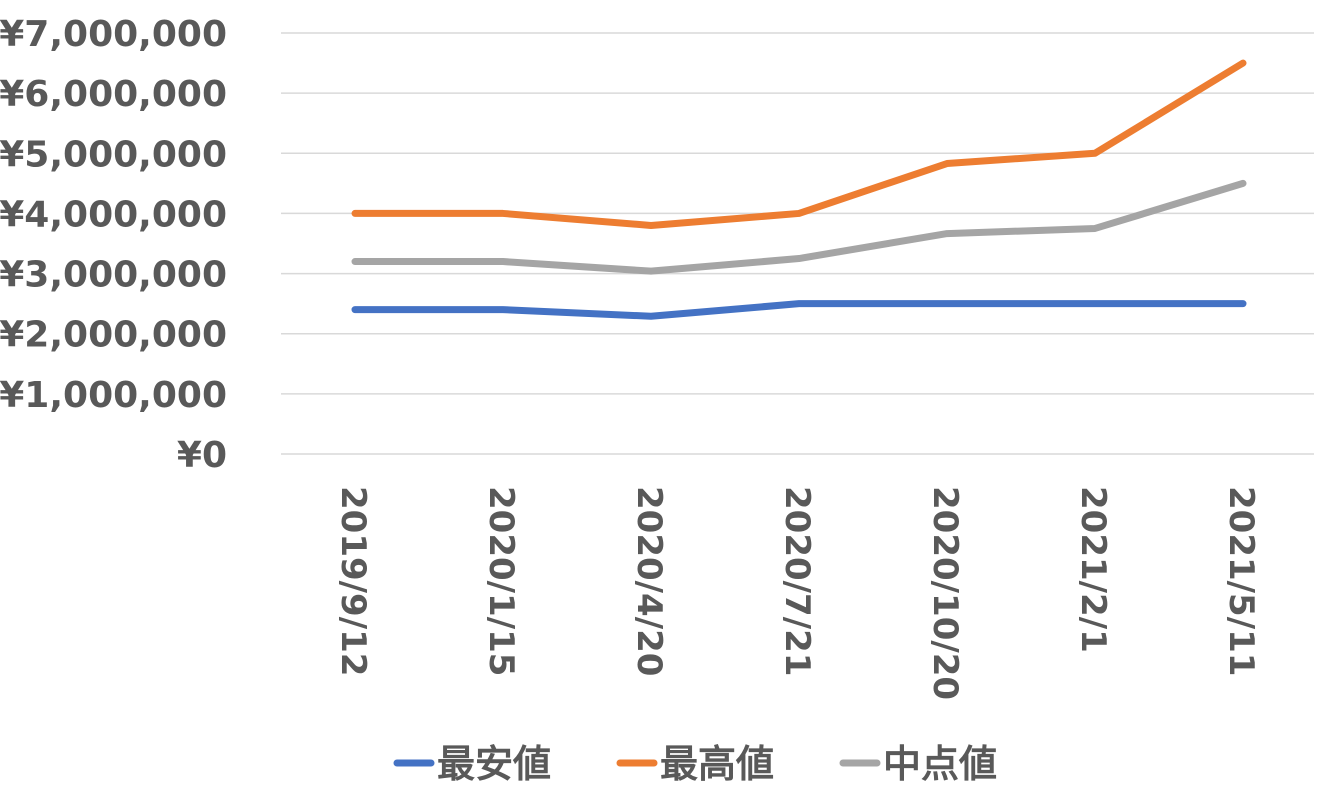 This screenshot has height=801, width=1334. Describe the element at coordinates (649, 581) in the screenshot. I see `x-tick-label: 2020/4/20` at that location.